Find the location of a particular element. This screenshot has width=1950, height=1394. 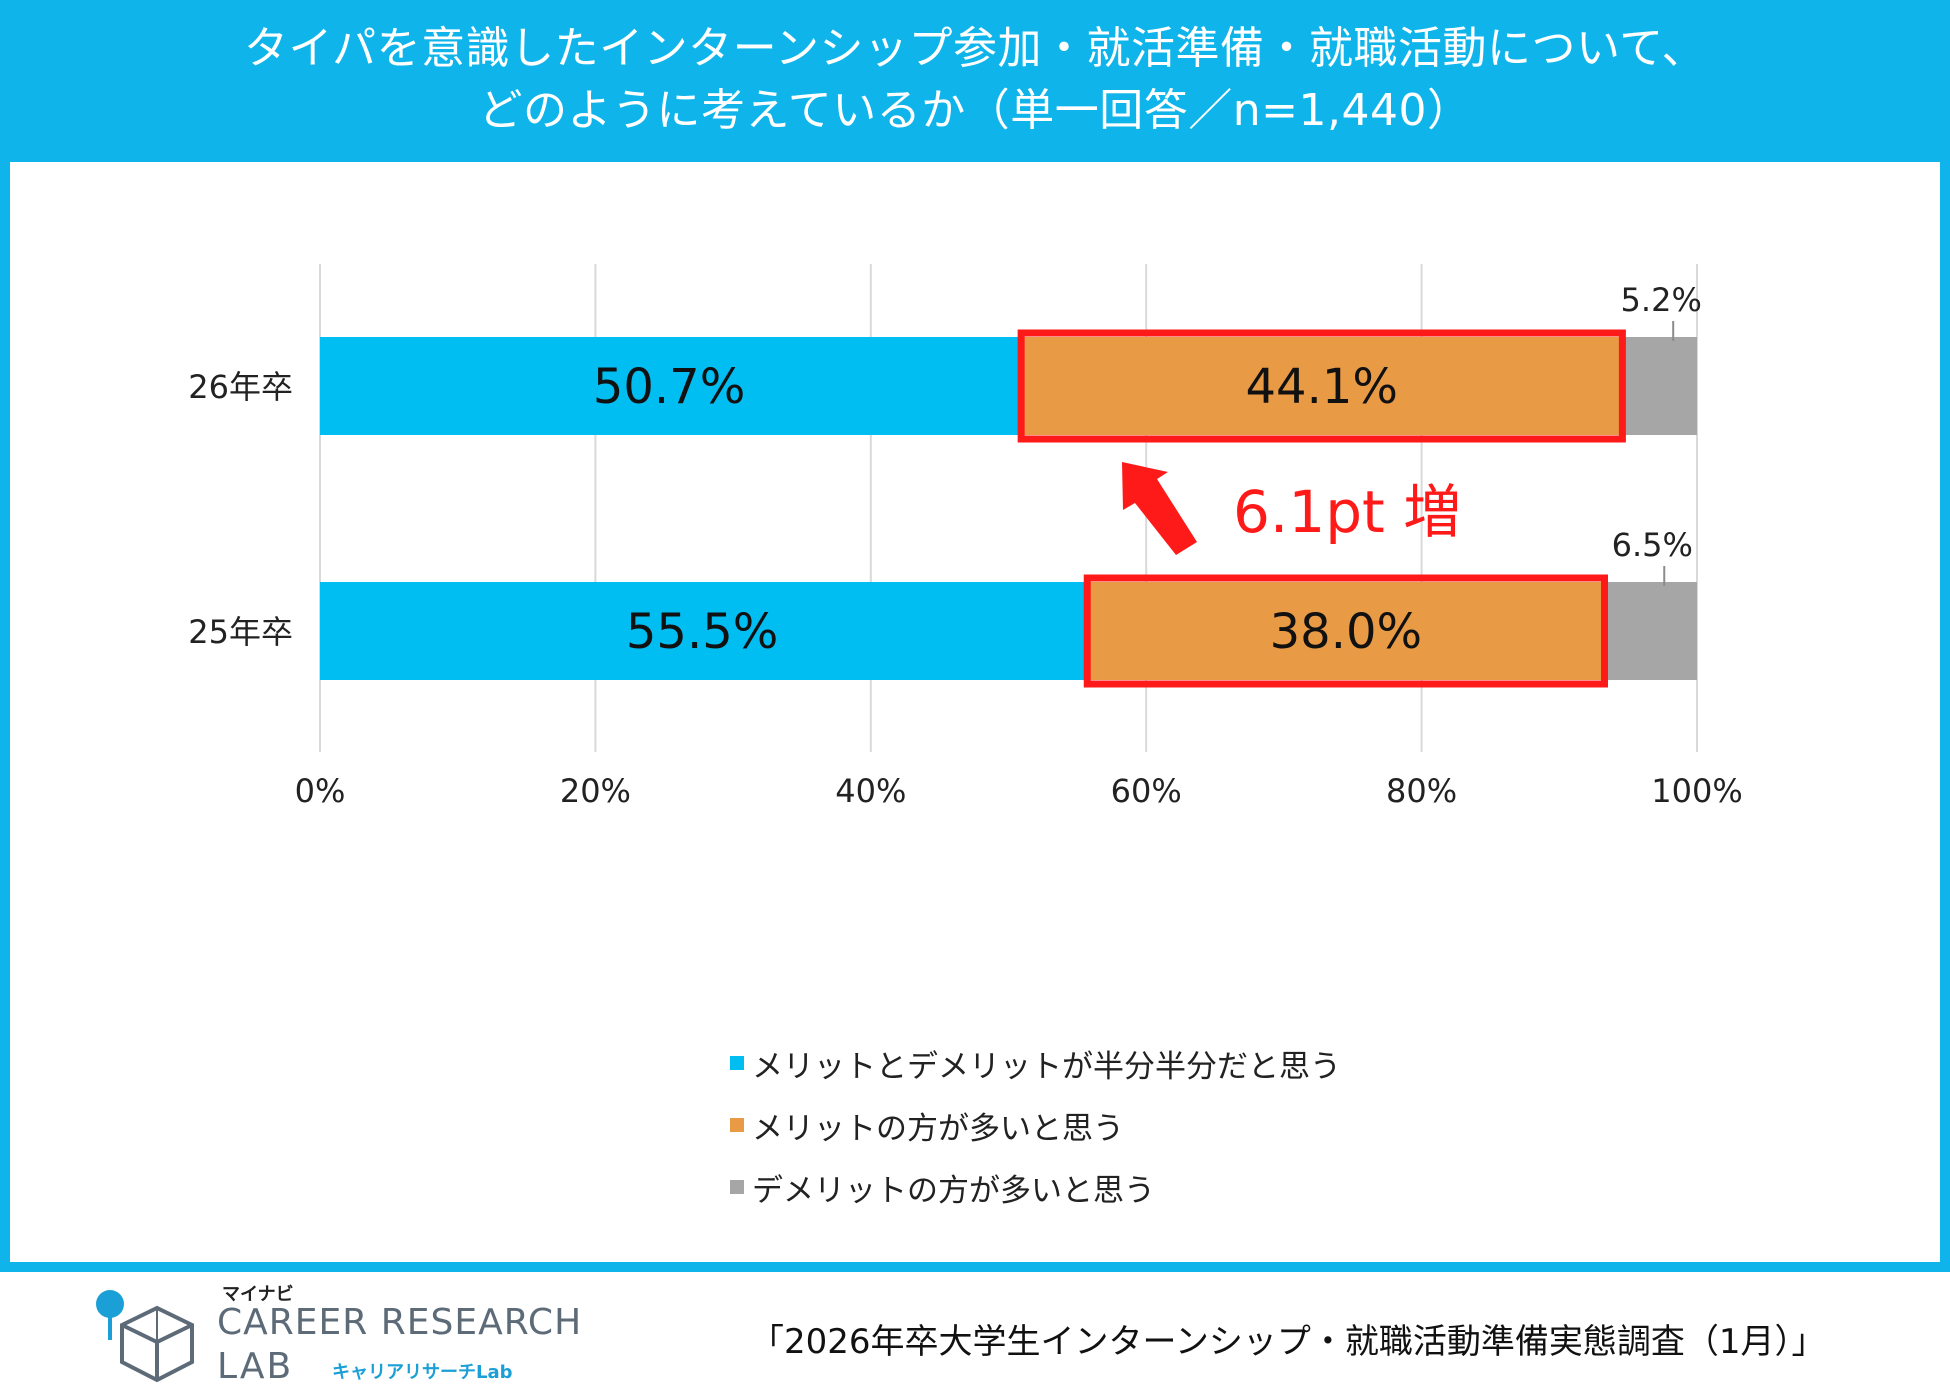

data-label-1-1: 38.0% is located at coordinates (1346, 632).